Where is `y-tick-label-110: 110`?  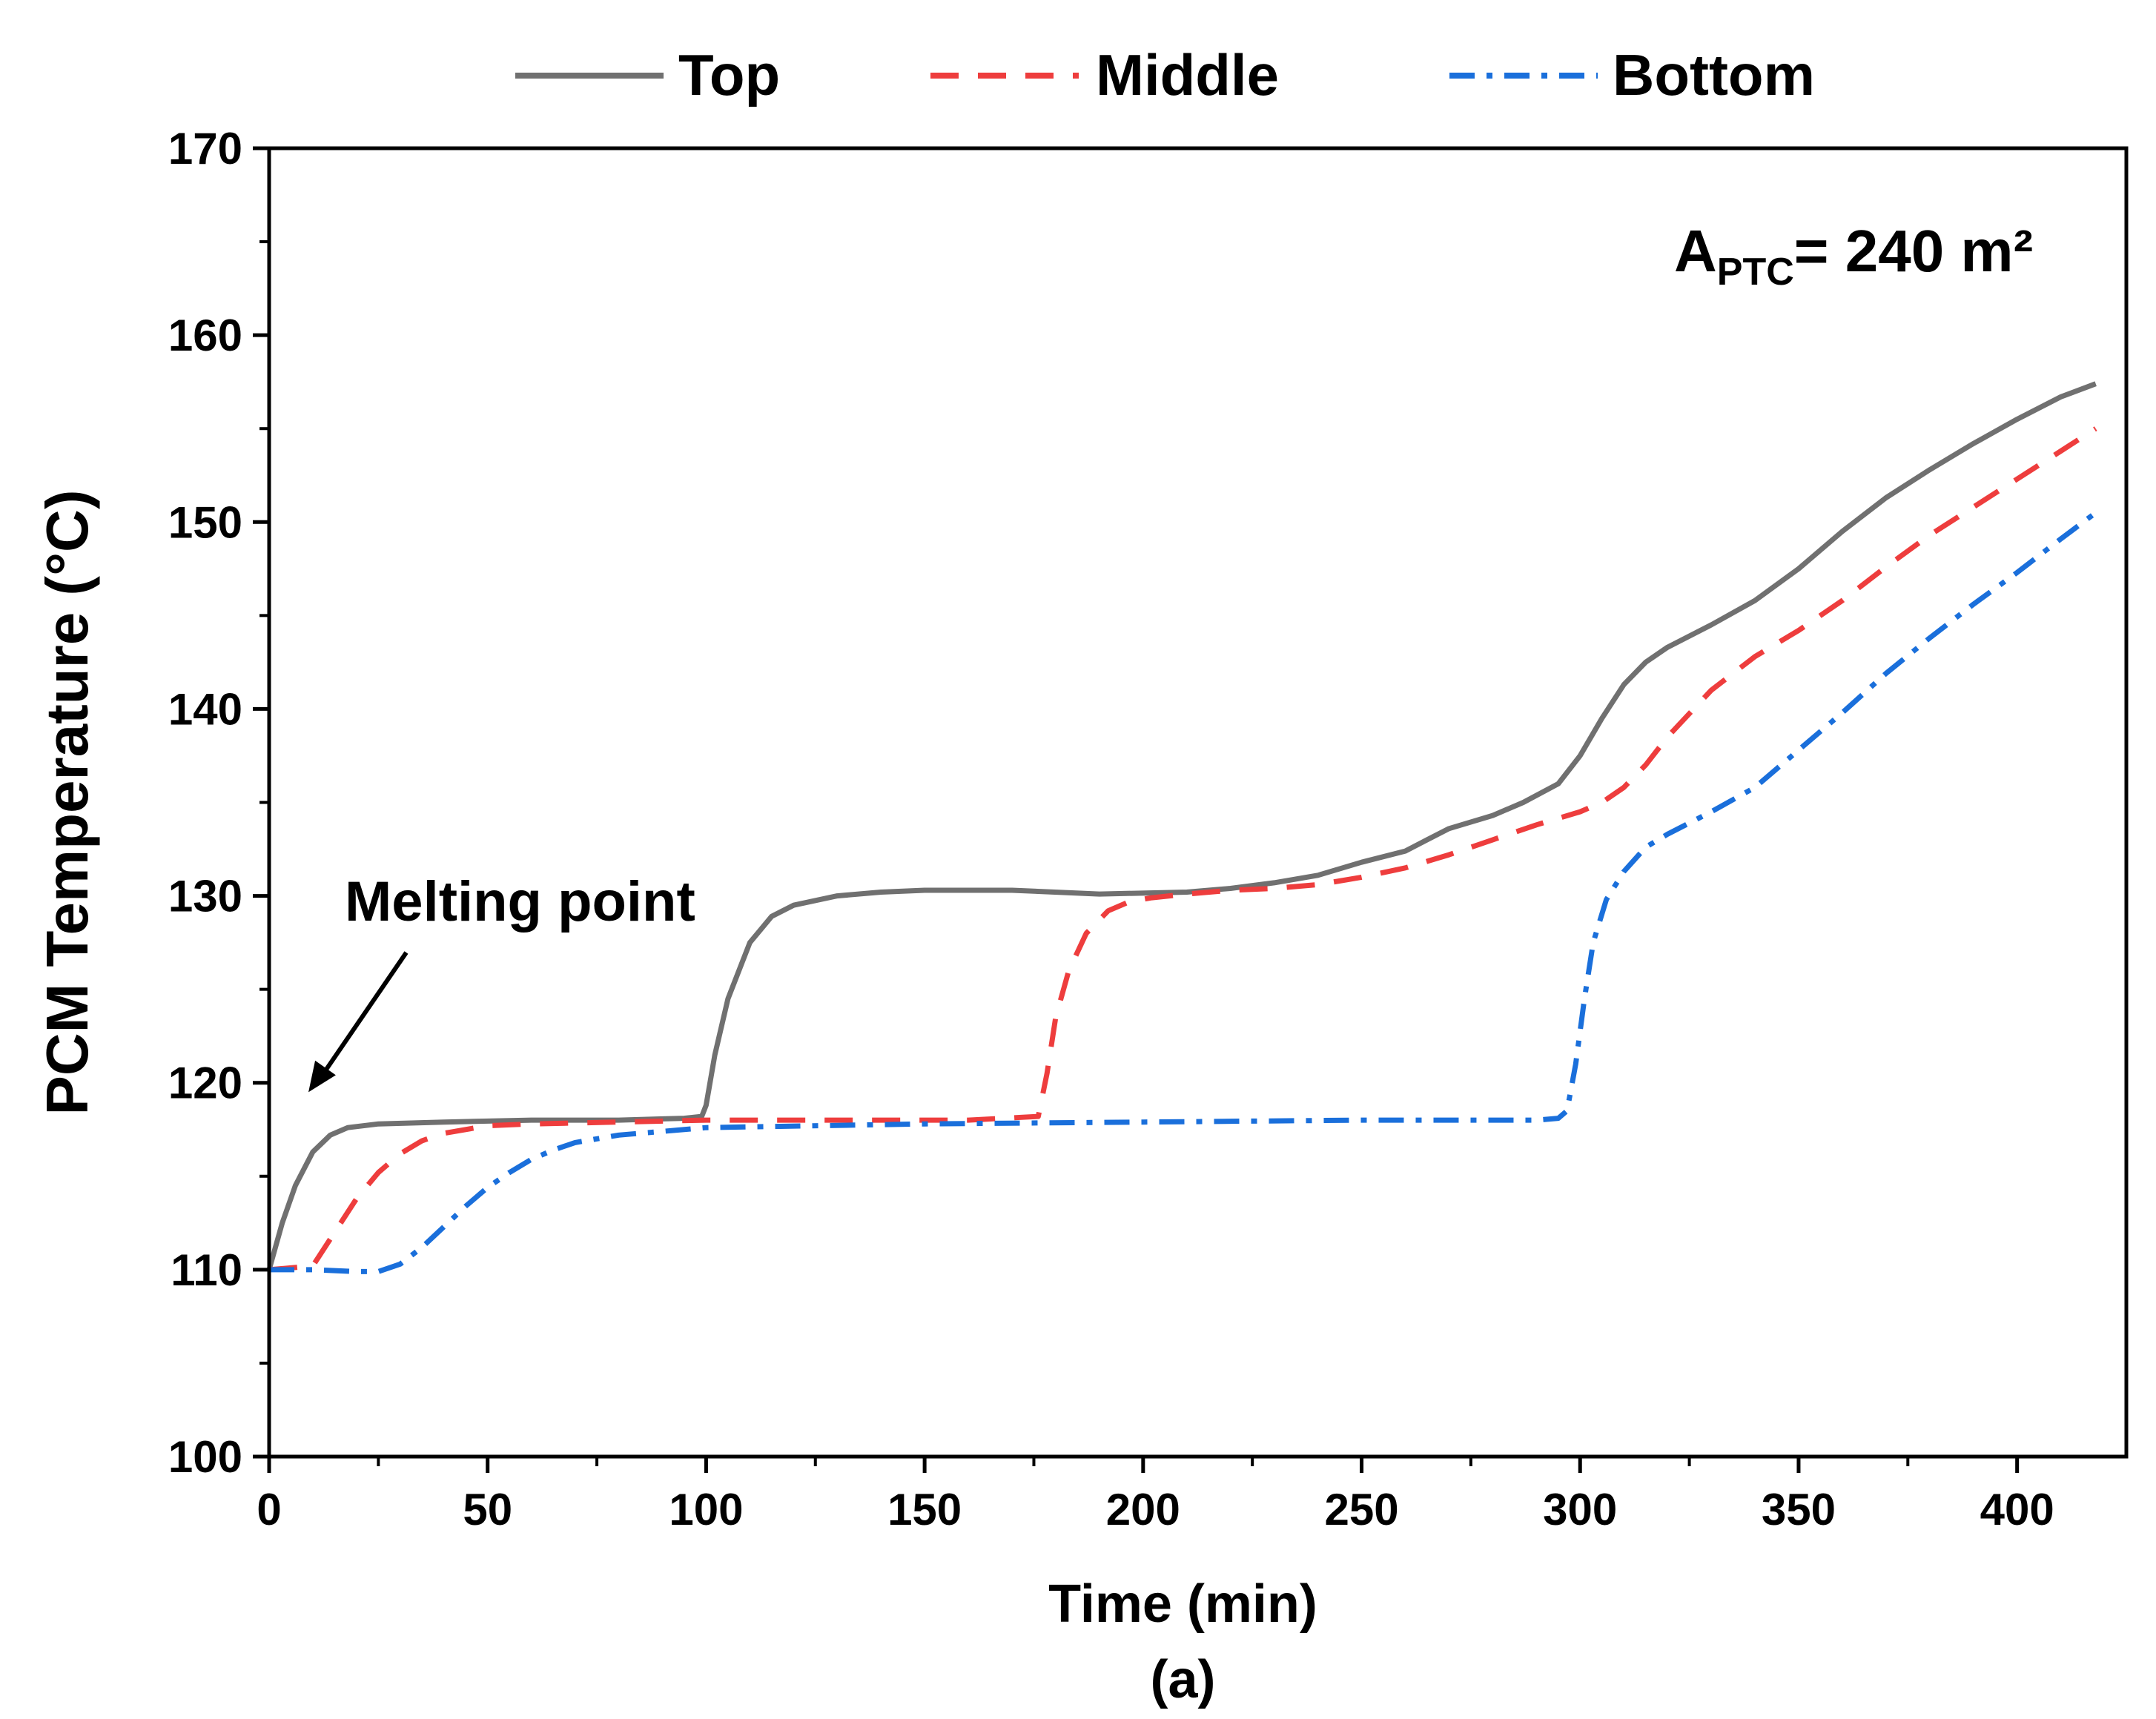
y-tick-label-110: 110 is located at coordinates (207, 1270).